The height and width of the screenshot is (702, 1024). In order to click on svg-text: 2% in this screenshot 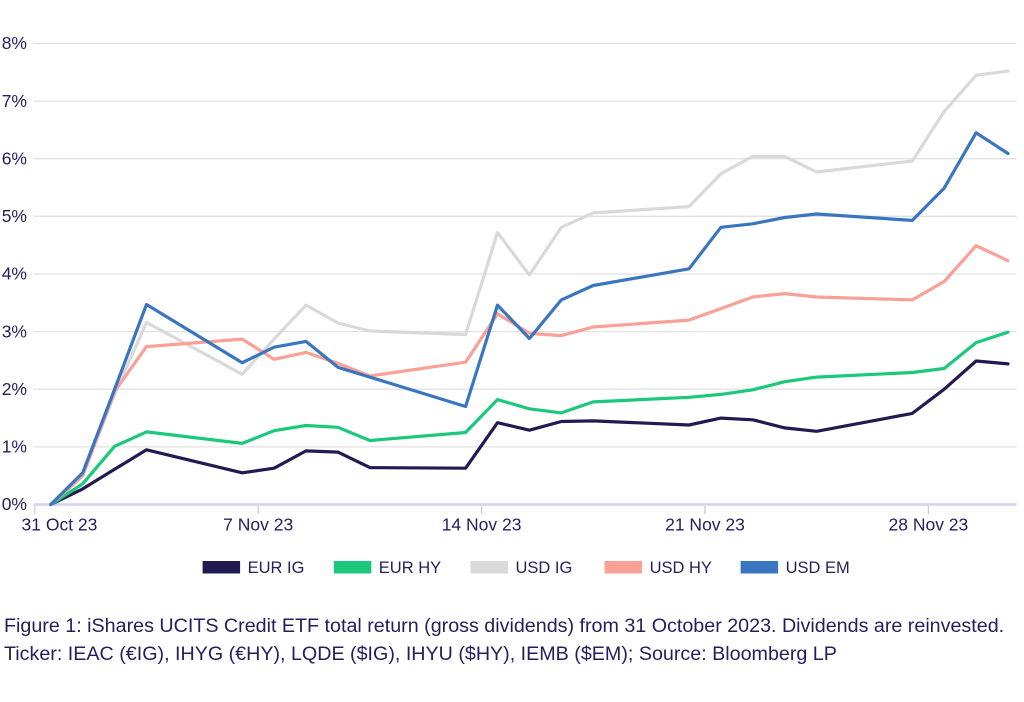, I will do `click(14, 389)`.